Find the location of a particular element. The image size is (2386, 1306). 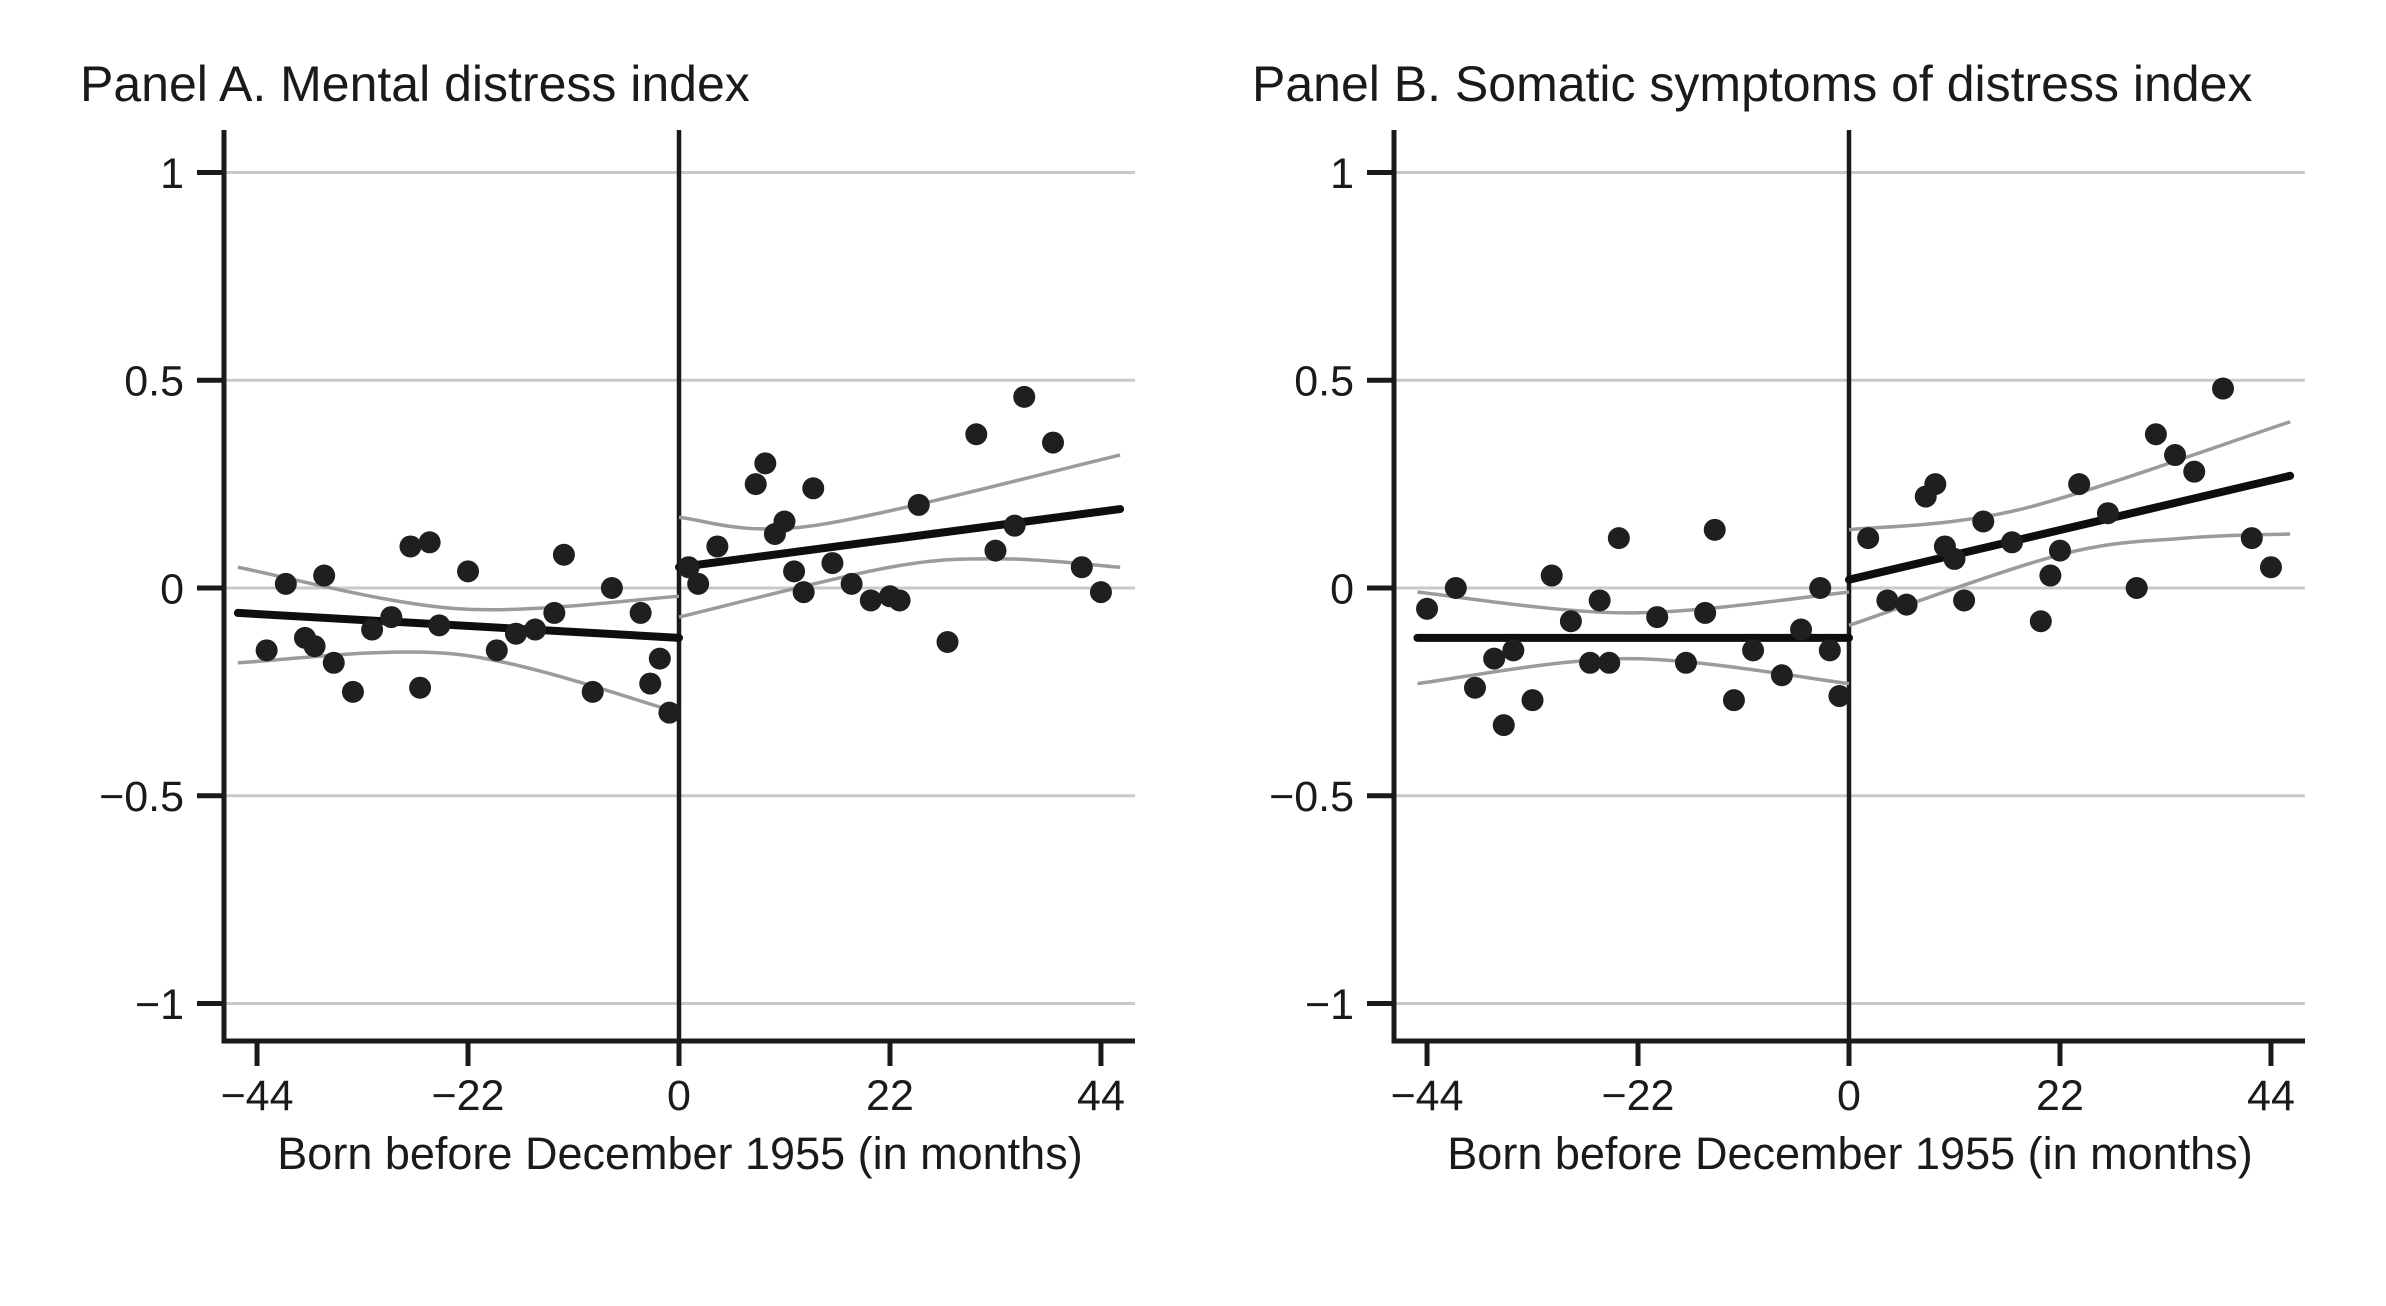

scatter-points-post is located at coordinates (894, 519).